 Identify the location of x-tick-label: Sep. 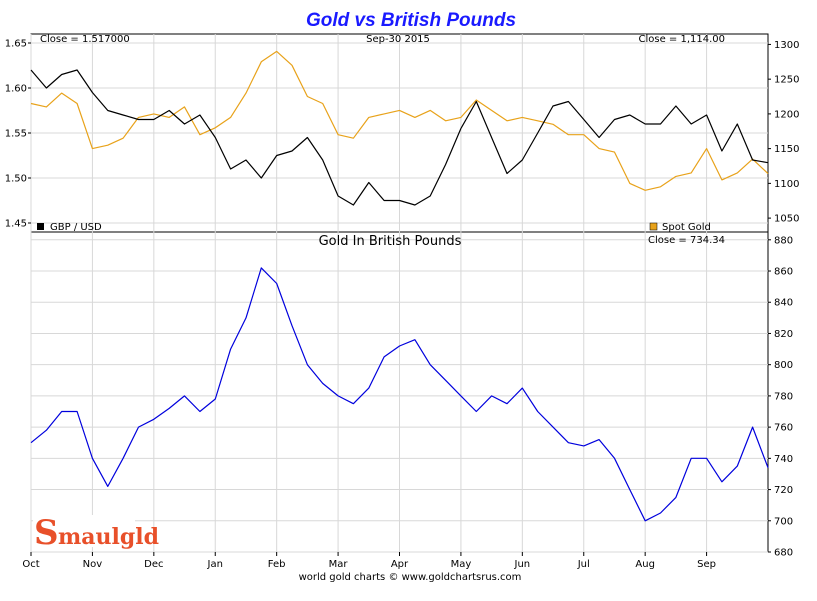
(706, 564).